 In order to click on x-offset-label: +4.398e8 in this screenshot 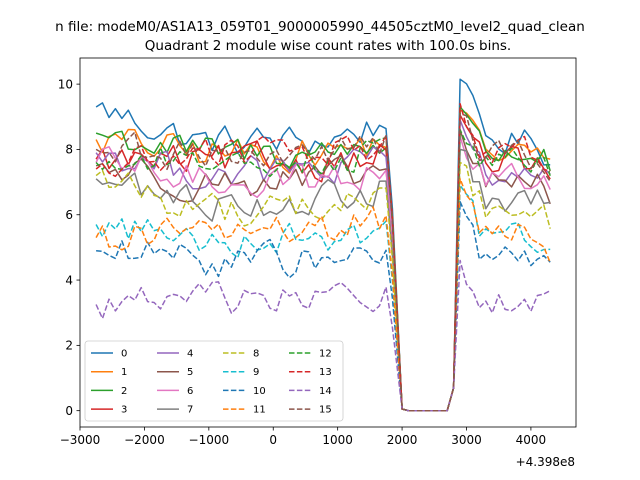, I will do `click(545, 462)`.